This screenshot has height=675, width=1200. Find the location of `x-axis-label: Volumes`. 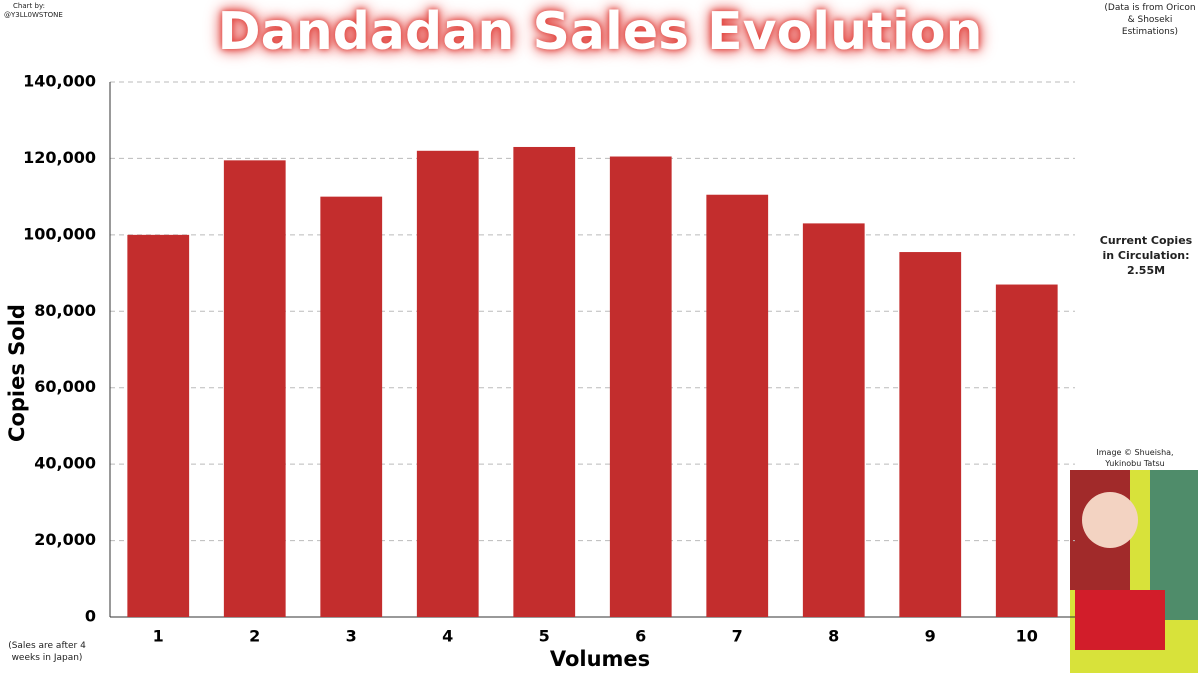

x-axis-label: Volumes is located at coordinates (600, 659).